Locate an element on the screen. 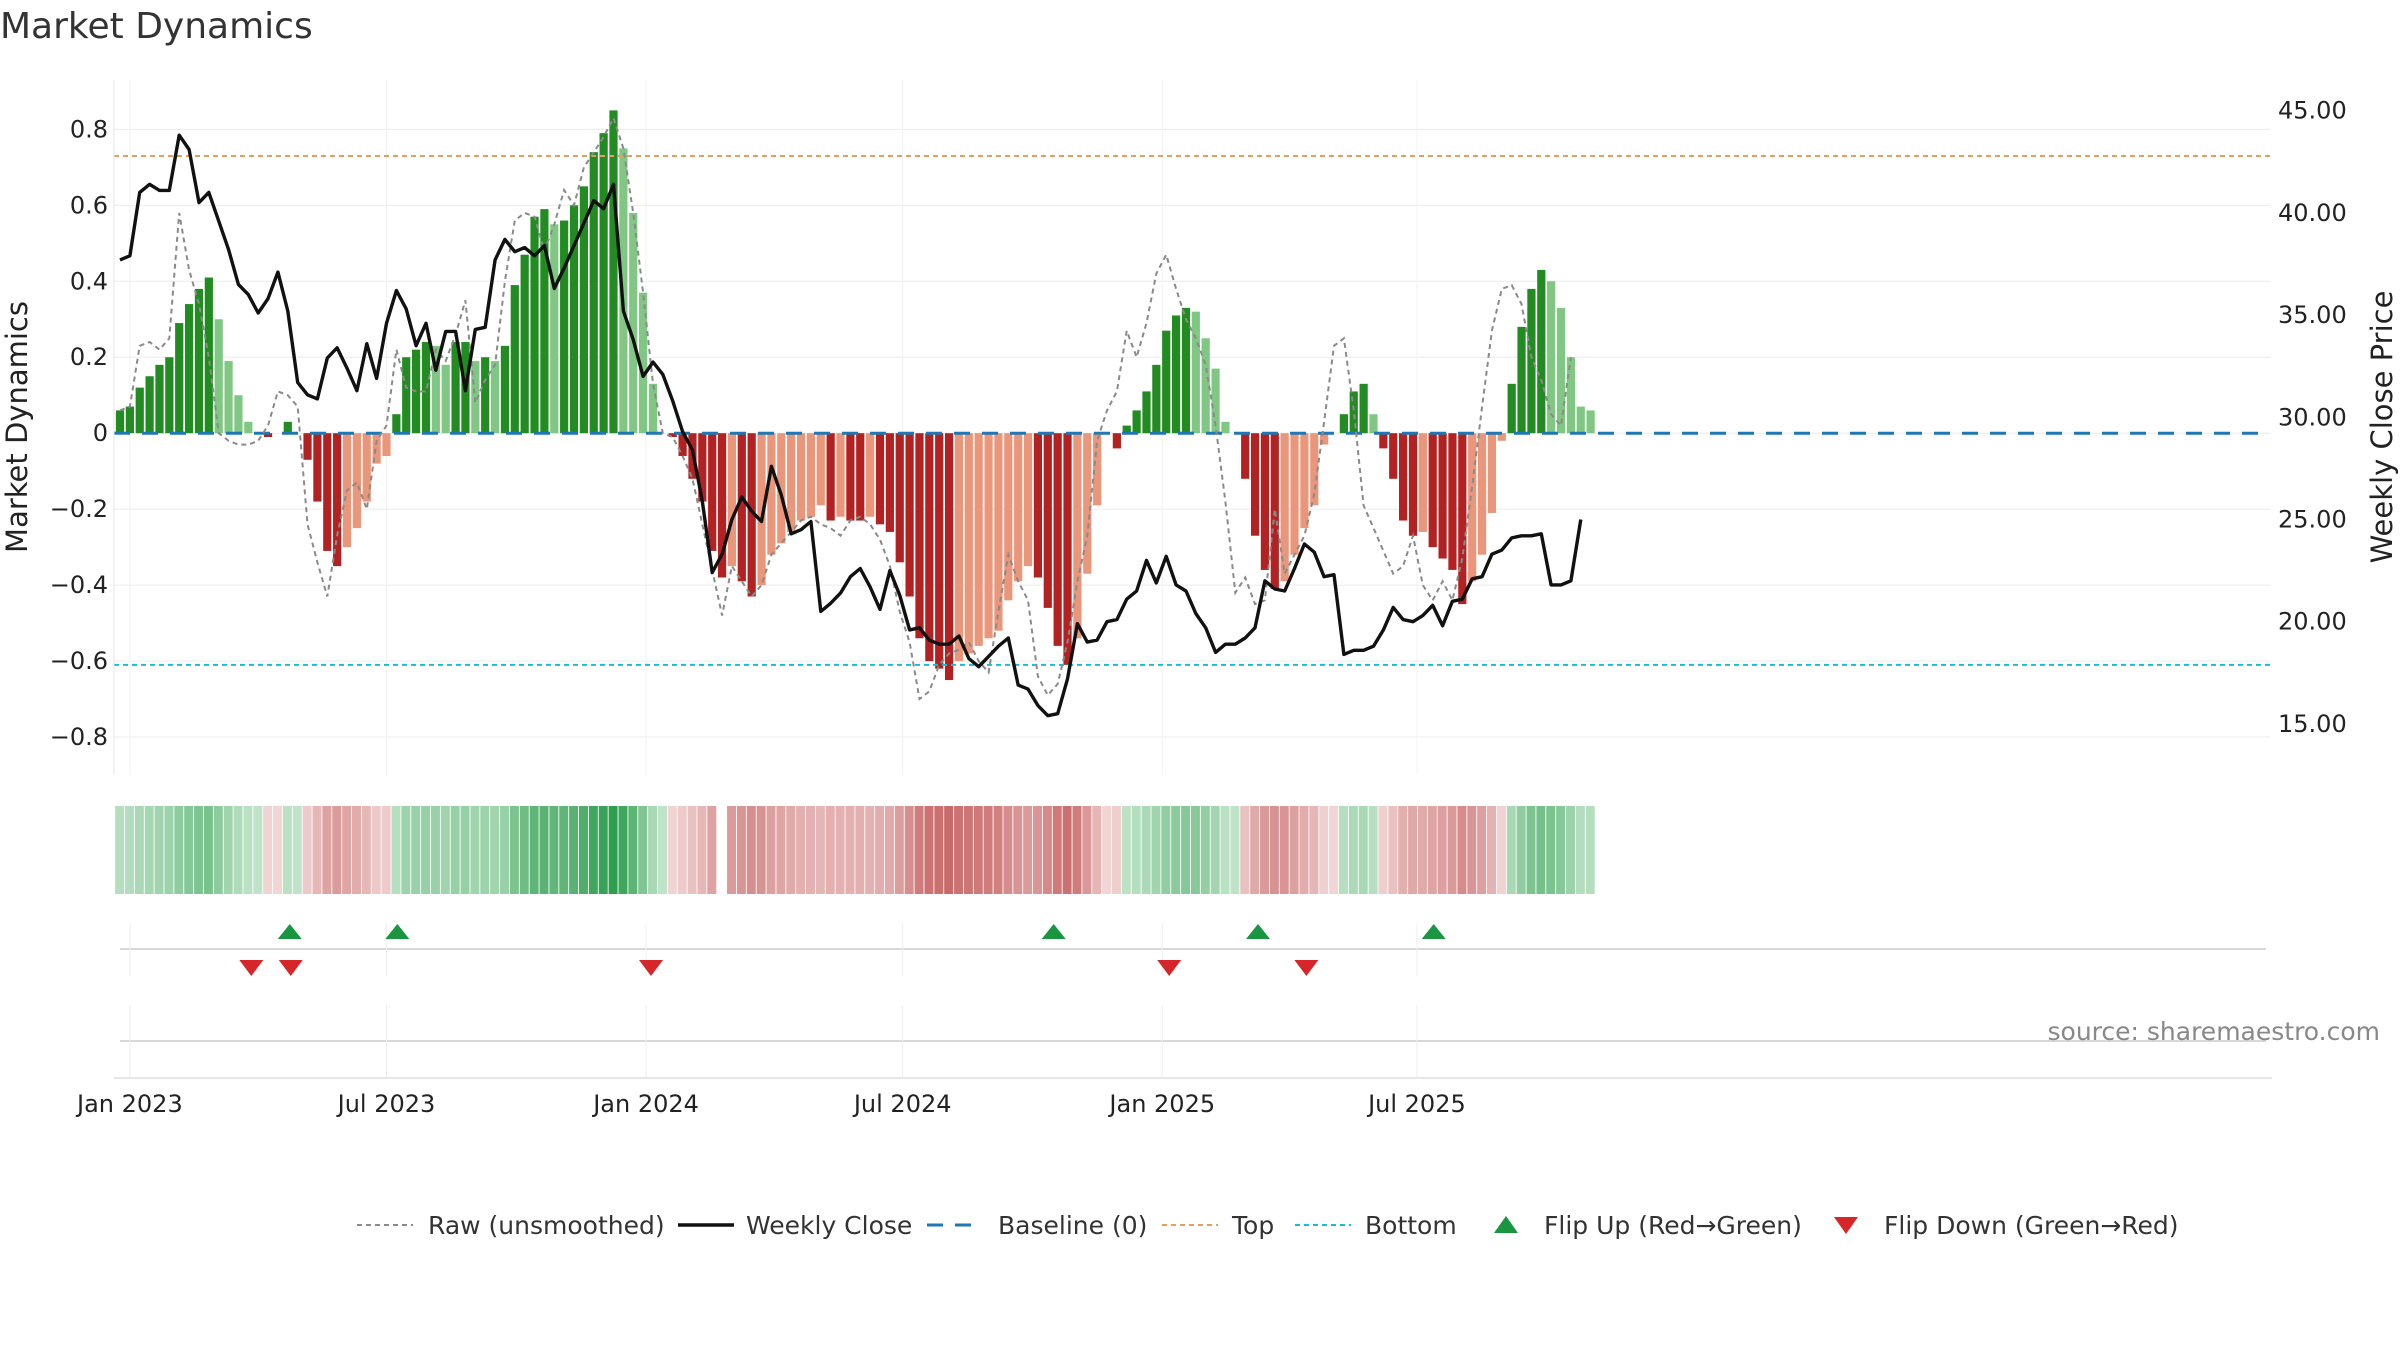  right-tick-label: 35.00 is located at coordinates (2312, 315).